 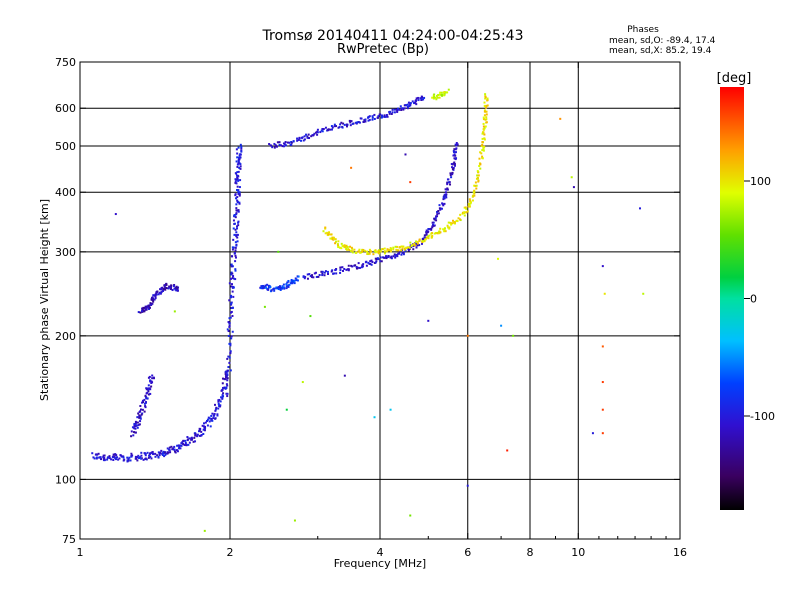 What do you see at coordinates (383, 49) in the screenshot?
I see `chart-subtitle: RwPretec (Bp)` at bounding box center [383, 49].